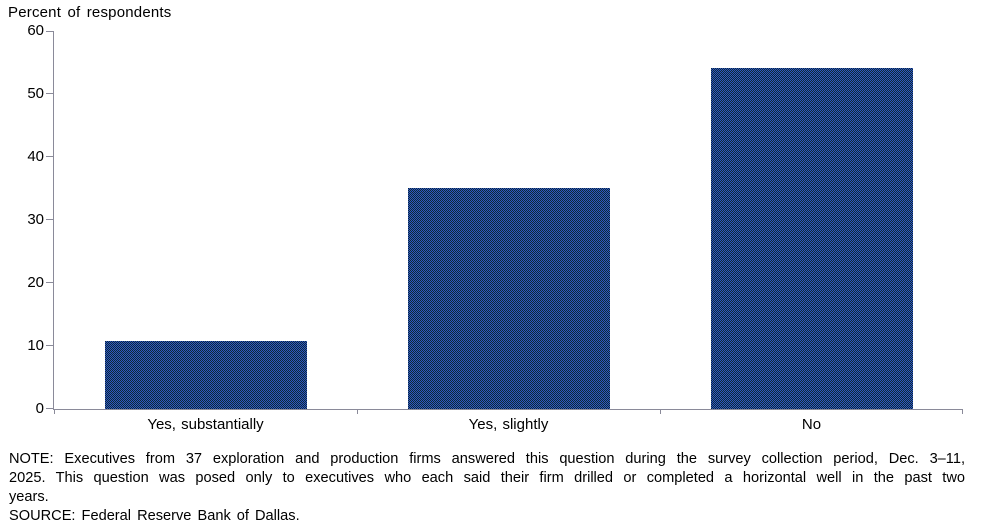 Image resolution: width=997 pixels, height=527 pixels. I want to click on x-axis-category-label: No, so click(811, 424).